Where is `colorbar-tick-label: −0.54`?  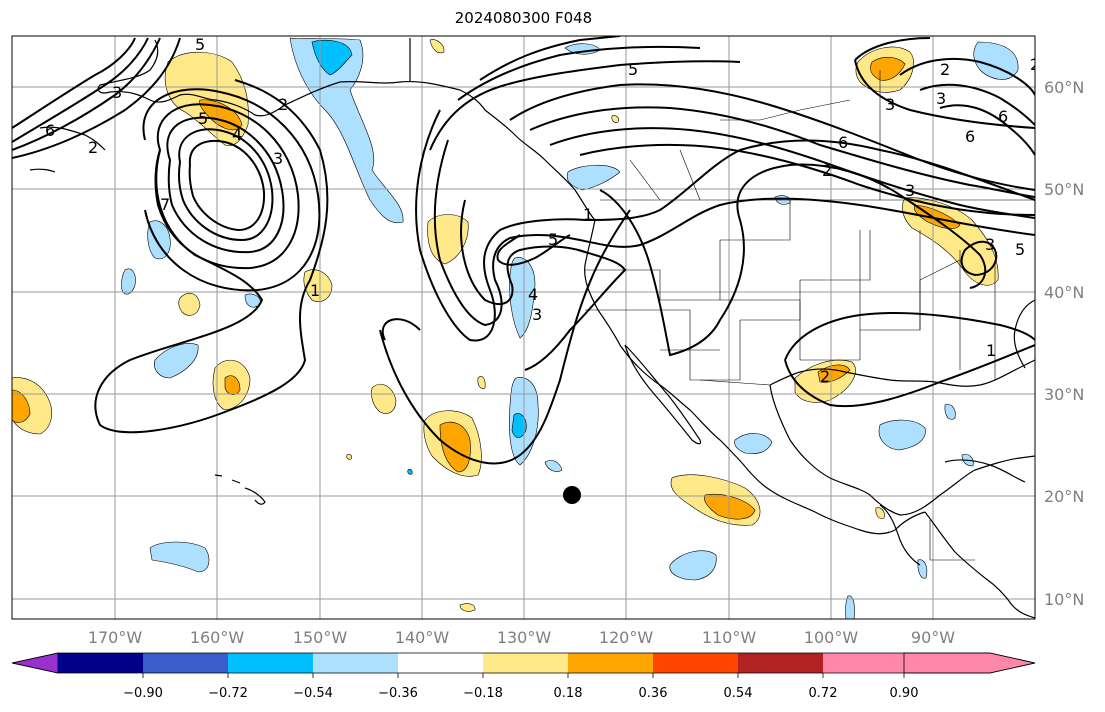 colorbar-tick-label: −0.54 is located at coordinates (313, 693).